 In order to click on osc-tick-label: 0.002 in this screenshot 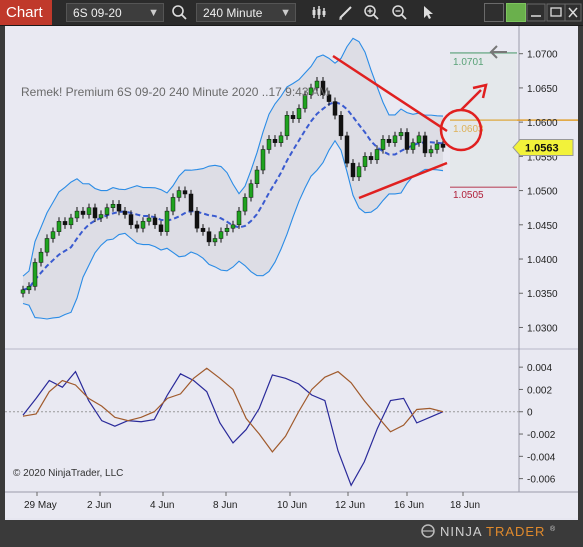, I will do `click(539, 390)`.